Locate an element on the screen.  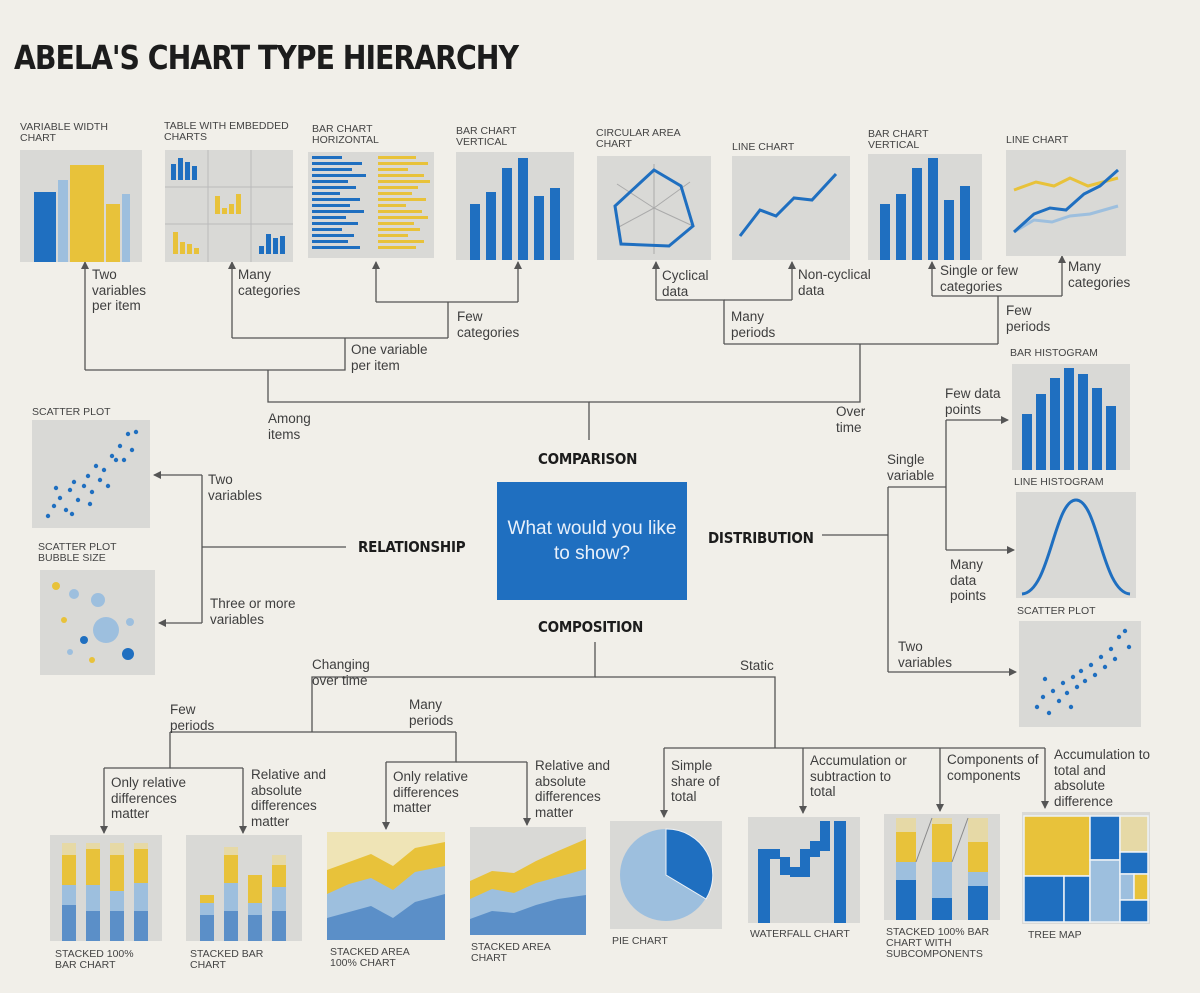
note-two-variables-per-item: Two variables per item is located at coordinates (119, 290).